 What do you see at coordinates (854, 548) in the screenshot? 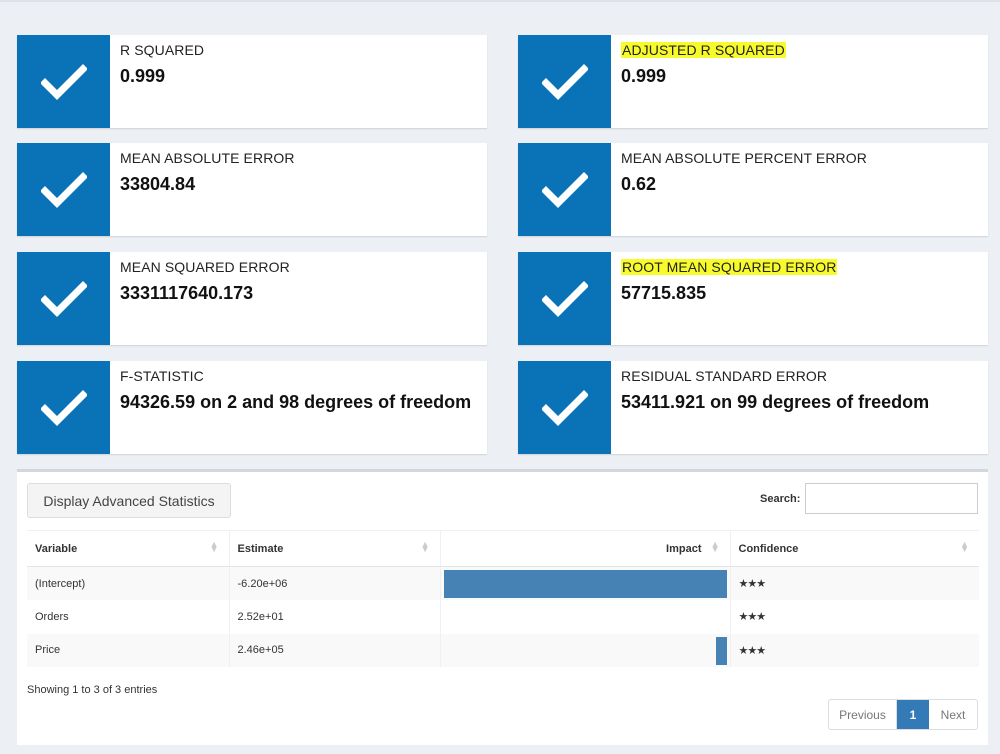
I see `column-header-confidence: Confidence ▲ ▼` at bounding box center [854, 548].